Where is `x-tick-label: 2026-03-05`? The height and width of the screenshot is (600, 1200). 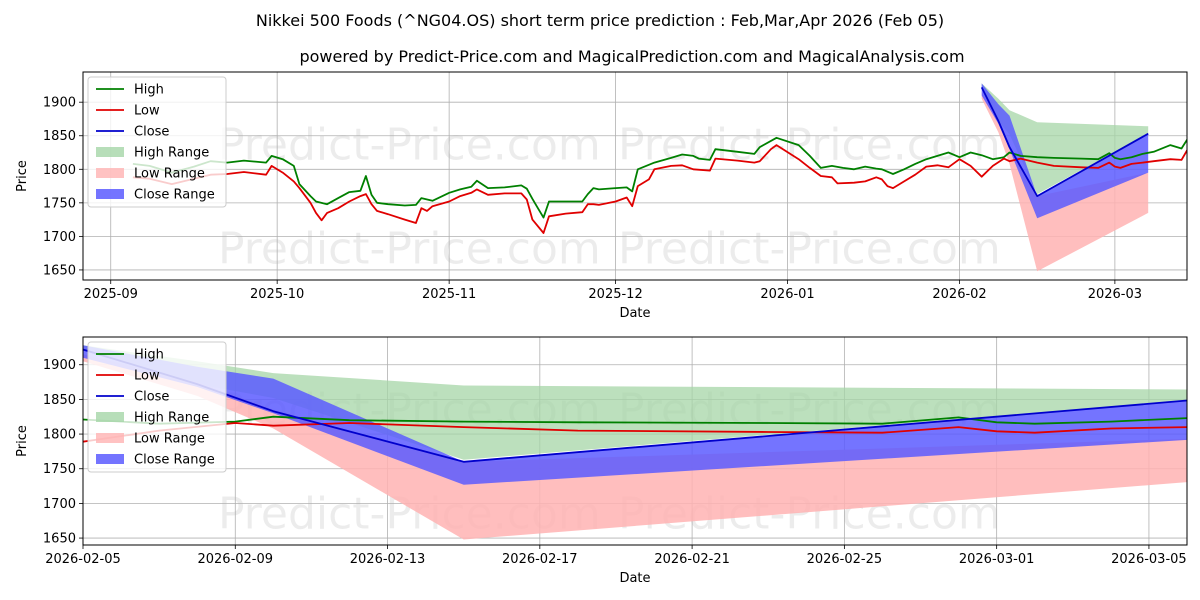
x-tick-label: 2026-03-05 is located at coordinates (1149, 559).